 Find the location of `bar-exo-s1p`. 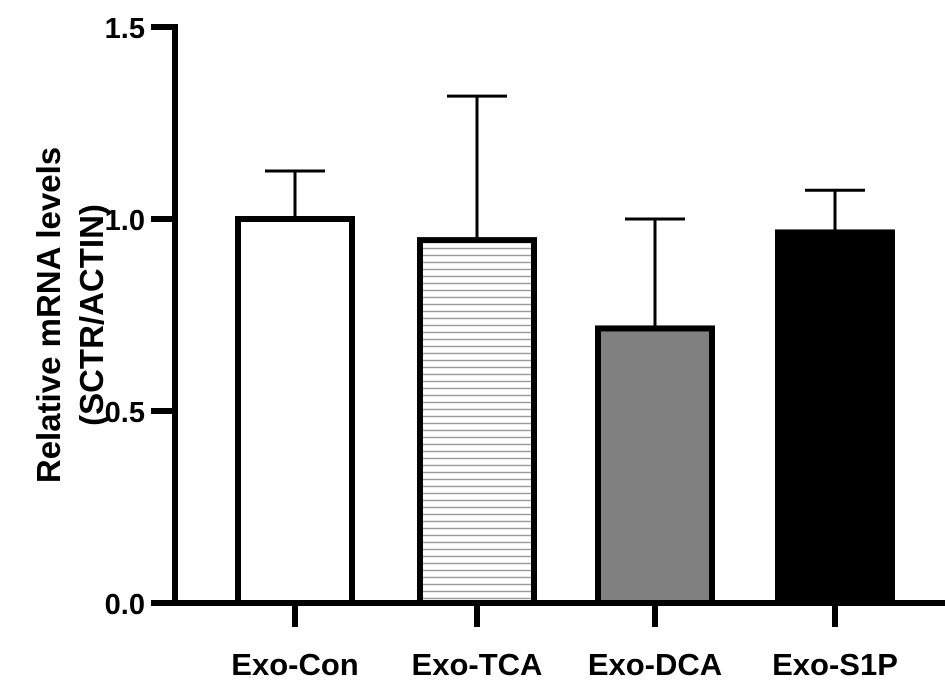

bar-exo-s1p is located at coordinates (835, 417).